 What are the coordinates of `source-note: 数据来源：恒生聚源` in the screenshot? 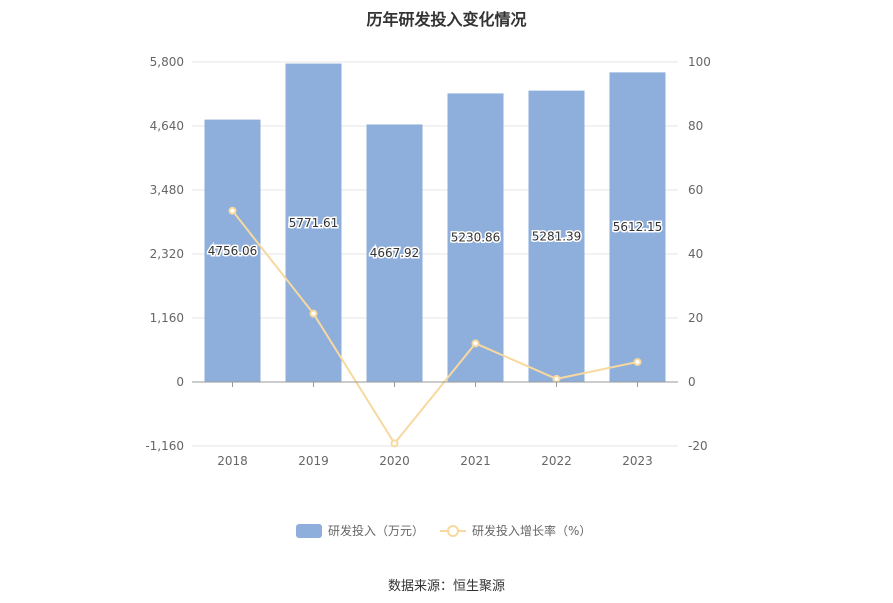 It's located at (446, 586).